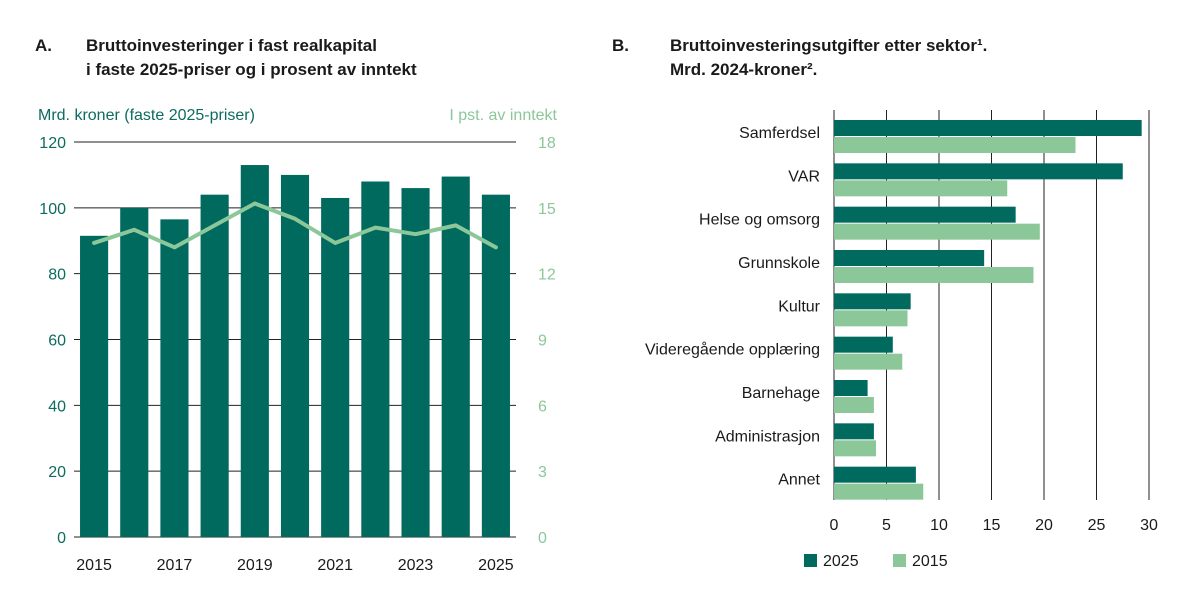 The width and height of the screenshot is (1198, 603). I want to click on panel-a-left-tick-label: 120, so click(52, 143).